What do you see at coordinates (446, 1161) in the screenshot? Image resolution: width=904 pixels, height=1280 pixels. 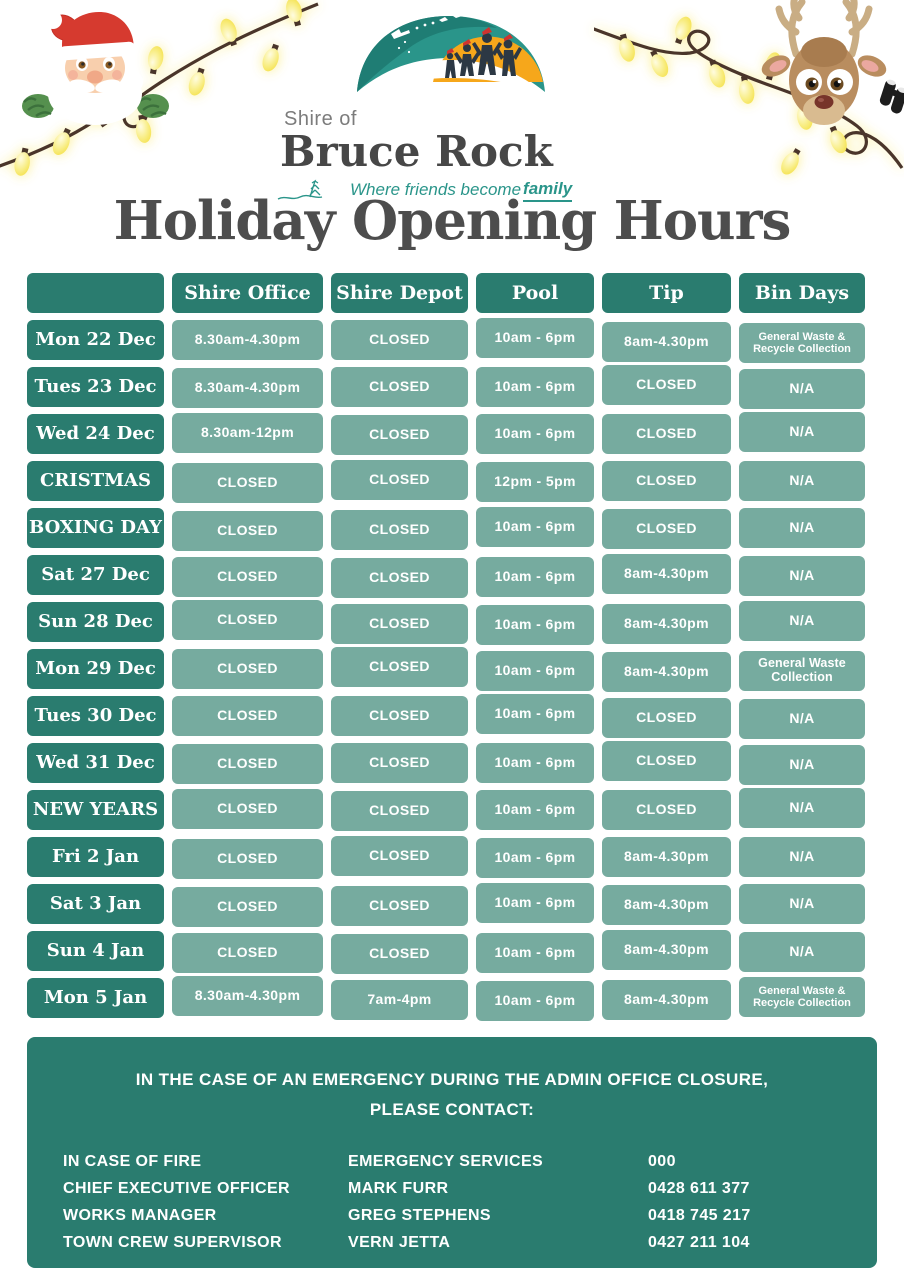 I see `contact-name: EMERGENCY SERVICES` at bounding box center [446, 1161].